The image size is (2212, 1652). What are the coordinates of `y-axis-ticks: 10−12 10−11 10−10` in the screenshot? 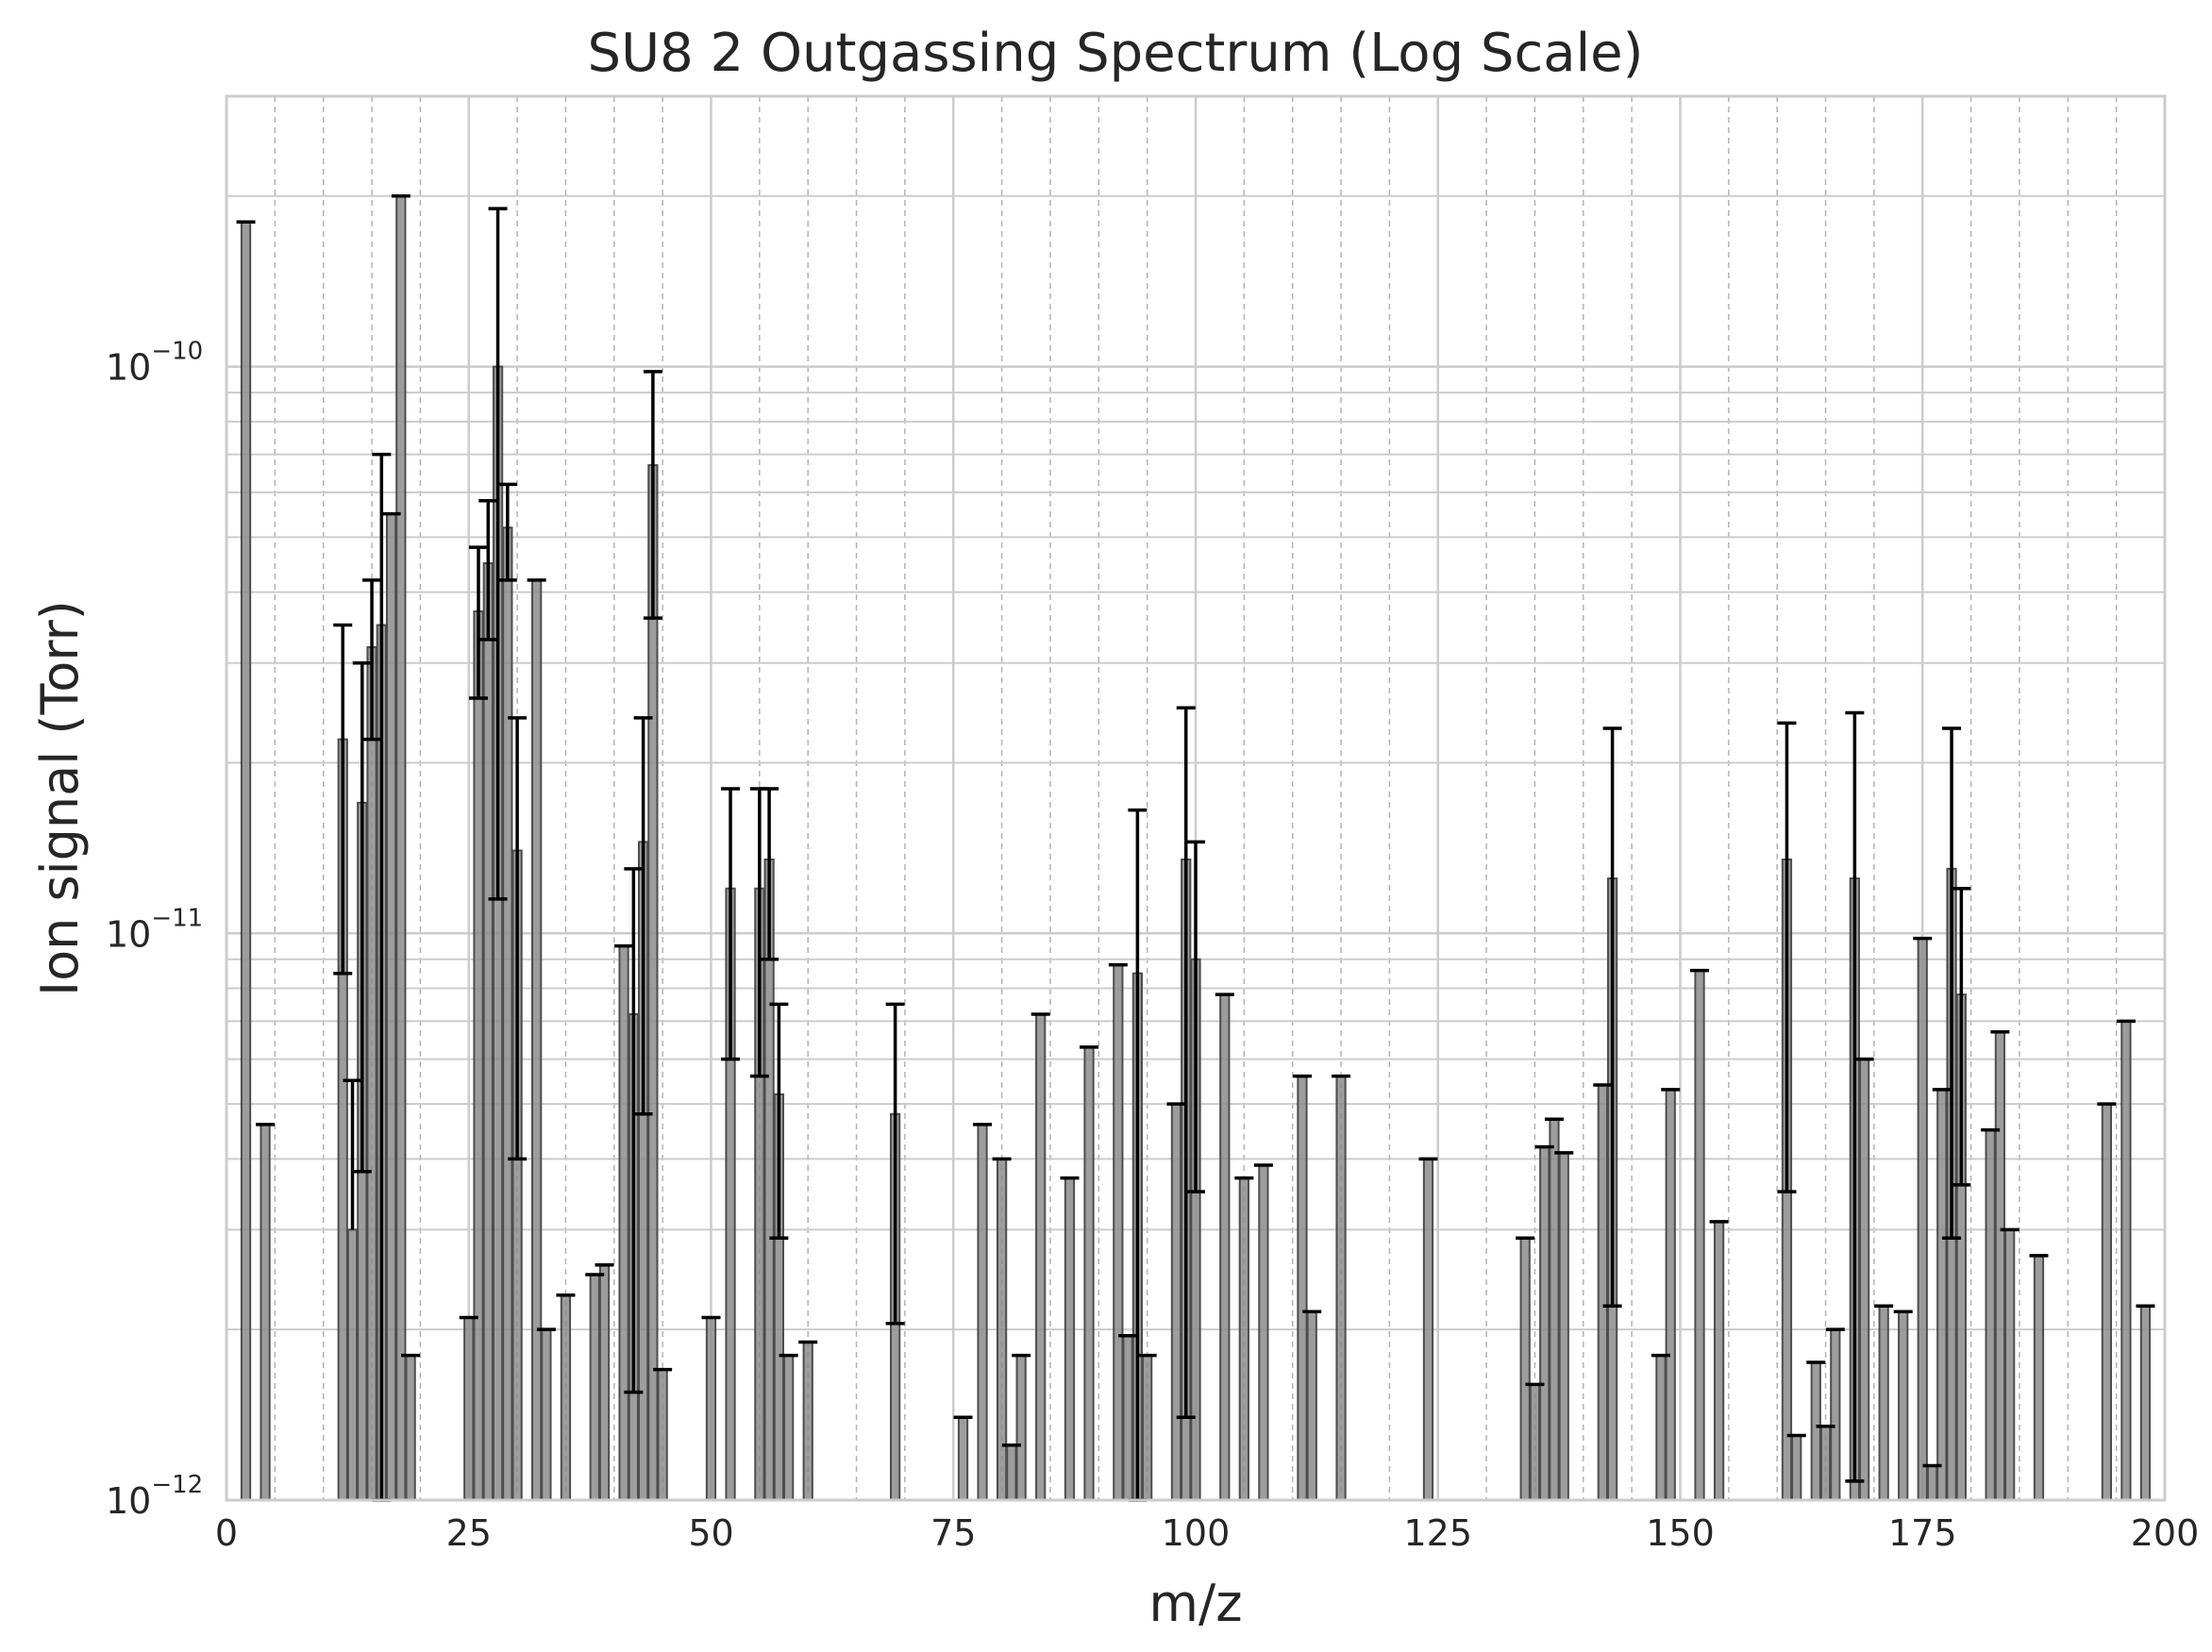 It's located at (154, 930).